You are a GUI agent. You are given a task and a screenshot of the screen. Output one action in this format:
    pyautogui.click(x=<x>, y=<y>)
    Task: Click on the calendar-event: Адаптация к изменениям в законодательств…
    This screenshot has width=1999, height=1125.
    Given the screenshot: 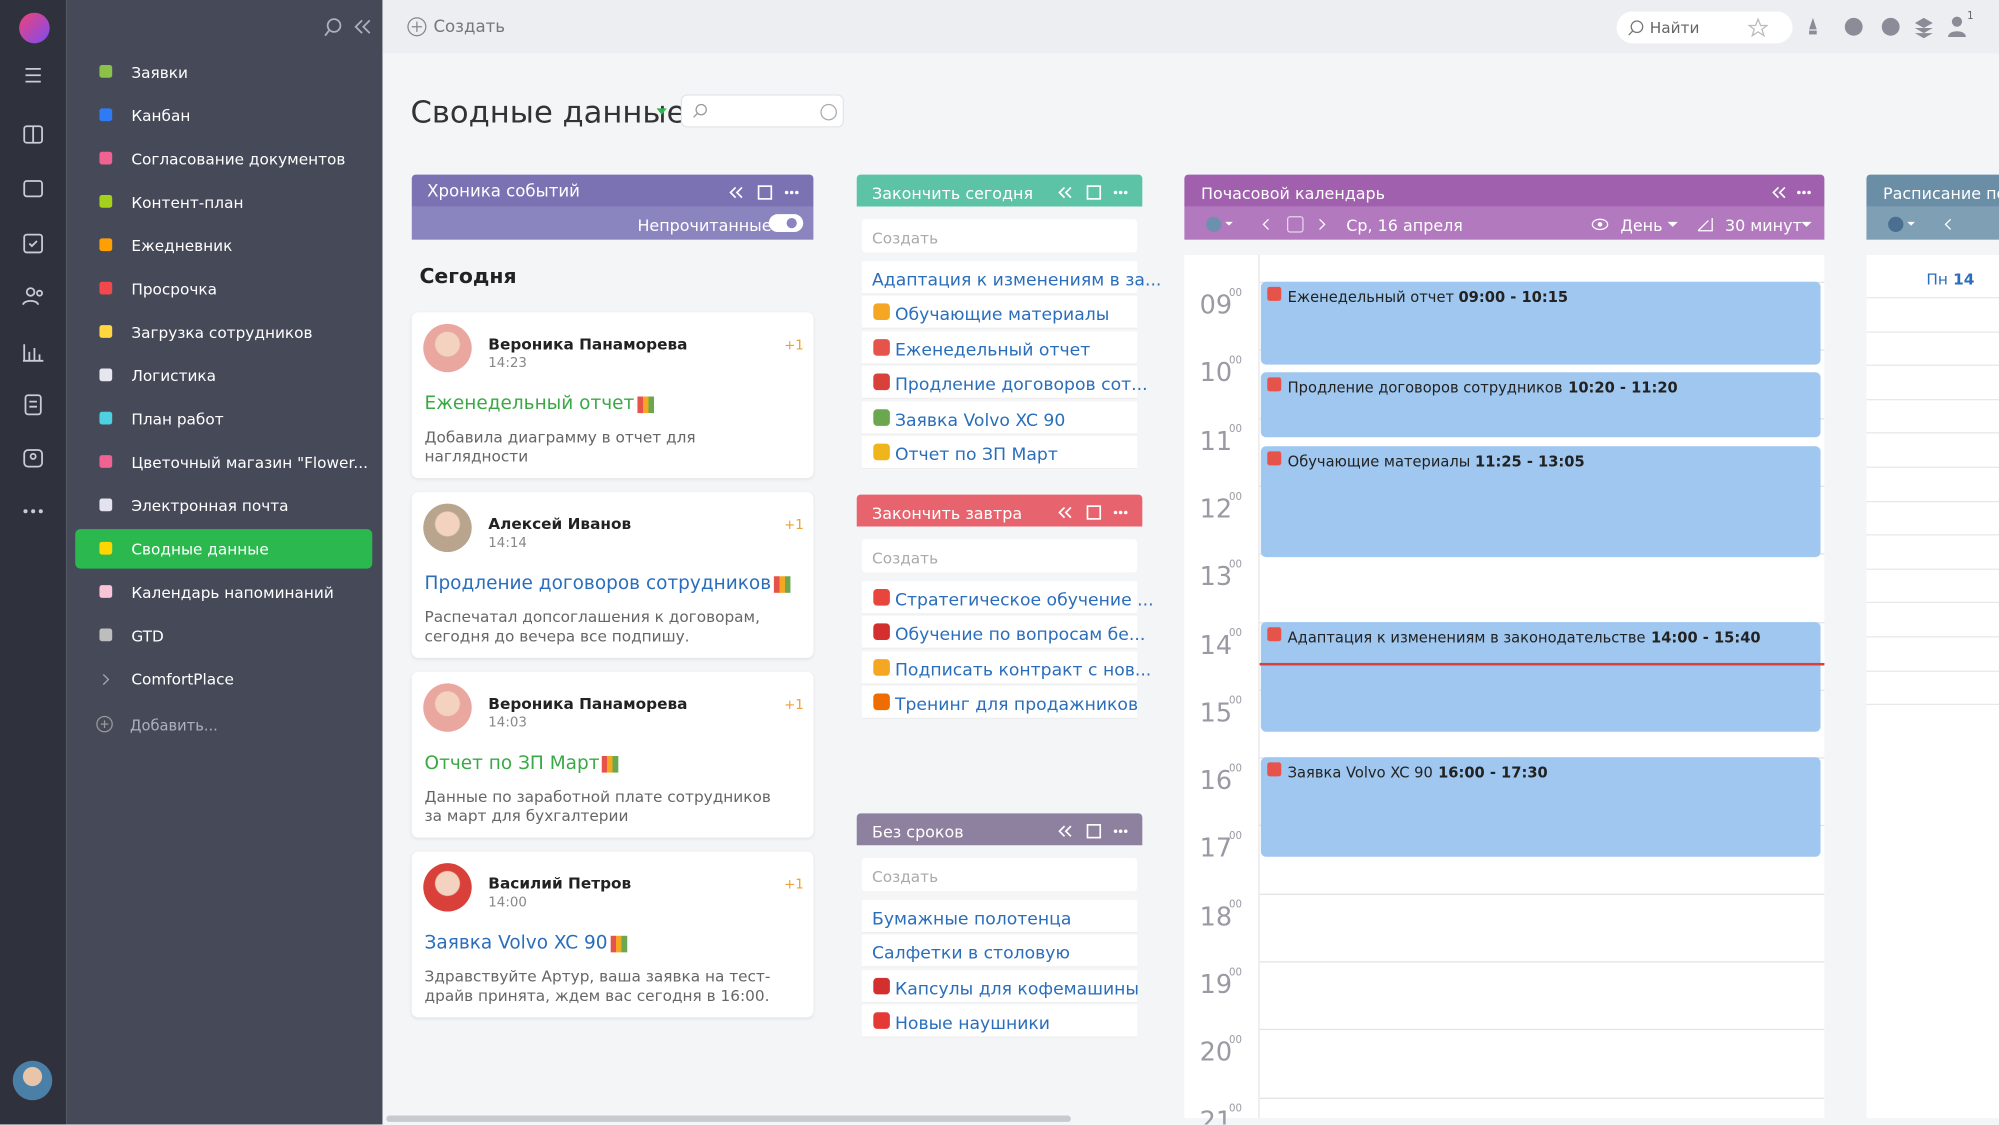 What is the action you would take?
    pyautogui.click(x=1540, y=677)
    